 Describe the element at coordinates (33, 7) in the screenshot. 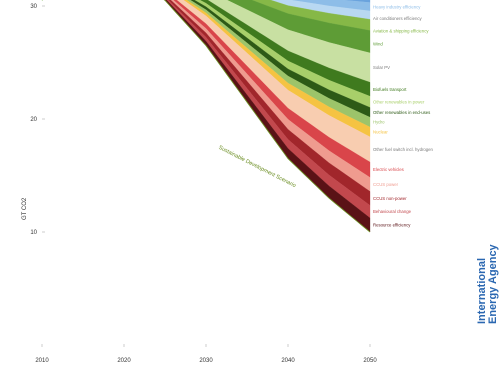

I see `y-tick-label-30: 30` at that location.